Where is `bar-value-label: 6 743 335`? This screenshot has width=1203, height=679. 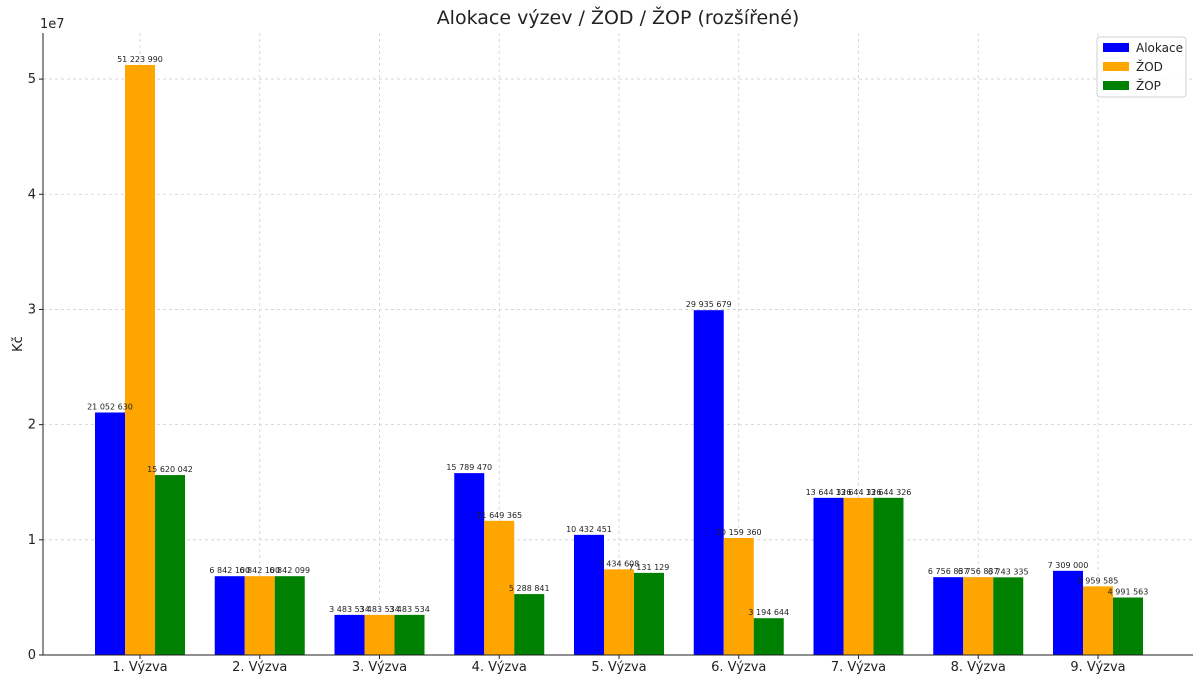
bar-value-label: 6 743 335 is located at coordinates (1008, 571).